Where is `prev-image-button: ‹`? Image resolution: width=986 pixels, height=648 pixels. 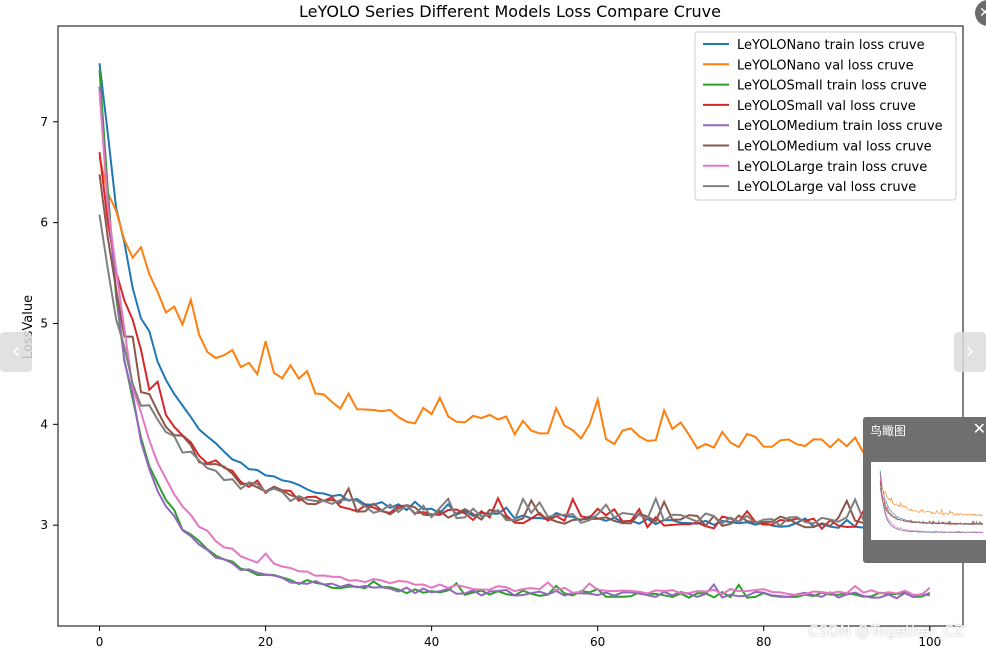
prev-image-button: ‹ is located at coordinates (16, 352).